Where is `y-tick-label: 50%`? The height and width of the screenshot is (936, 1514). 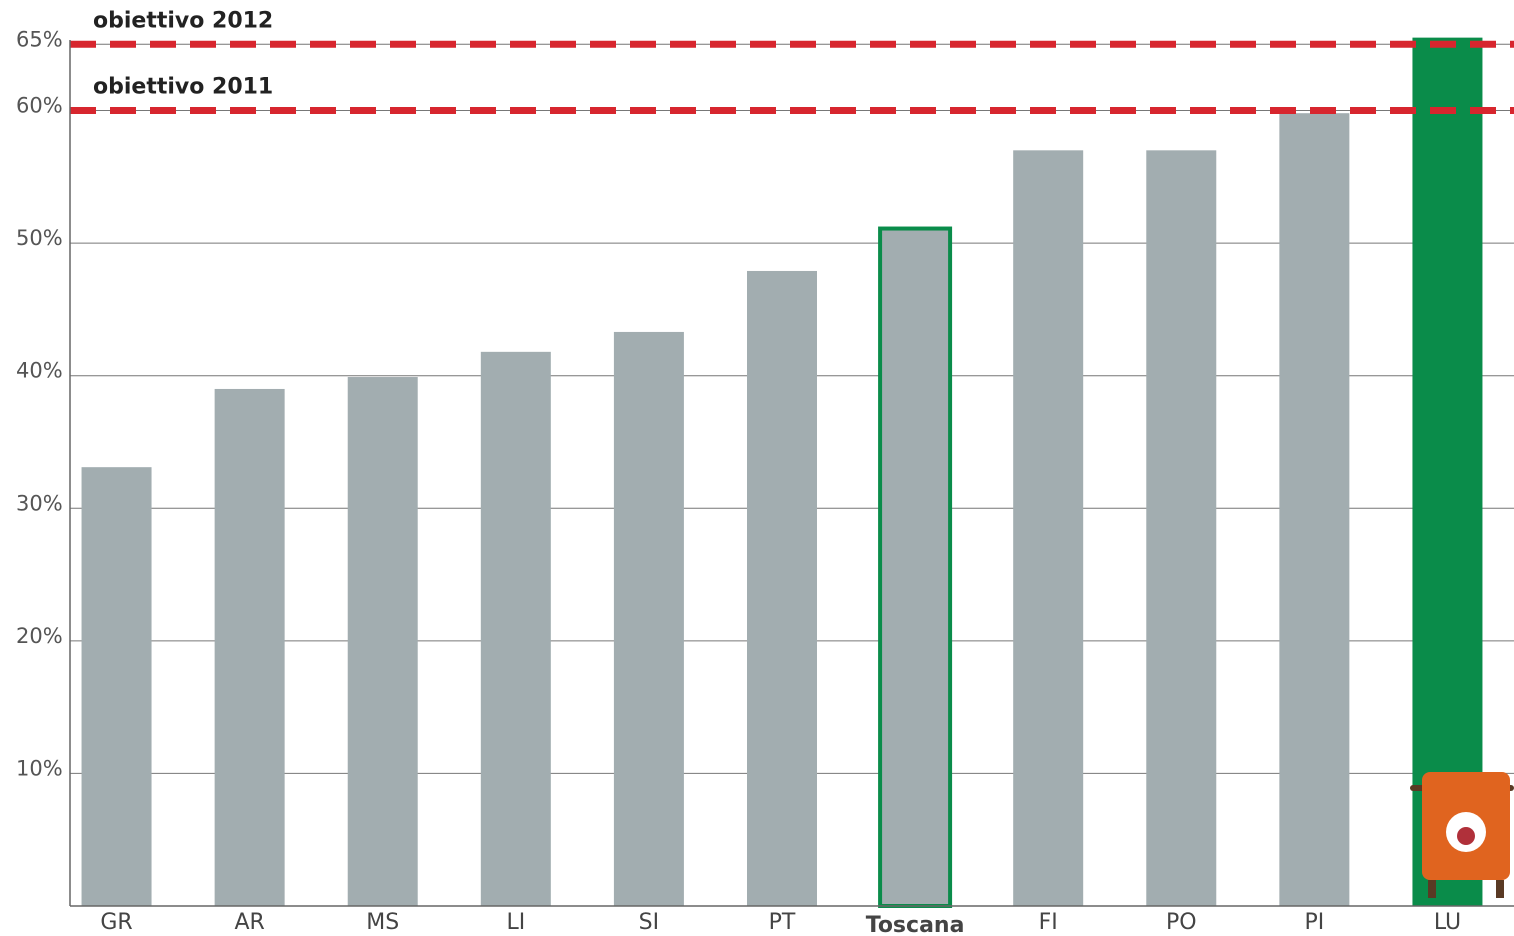
y-tick-label: 50% is located at coordinates (39, 238).